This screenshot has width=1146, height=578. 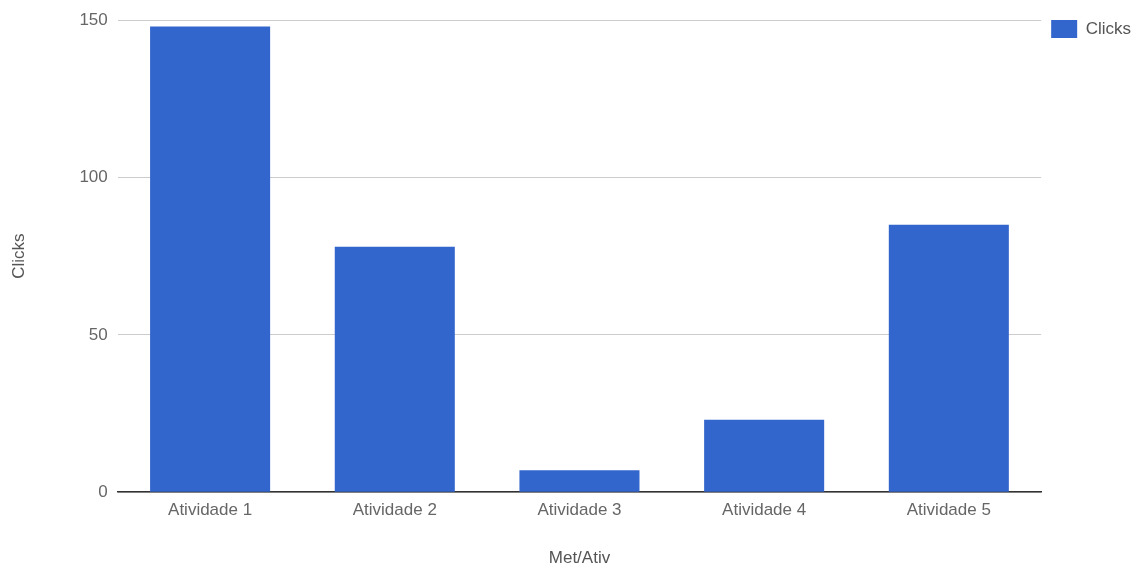 I want to click on x-tick-label: Atividade 3, so click(x=579, y=510).